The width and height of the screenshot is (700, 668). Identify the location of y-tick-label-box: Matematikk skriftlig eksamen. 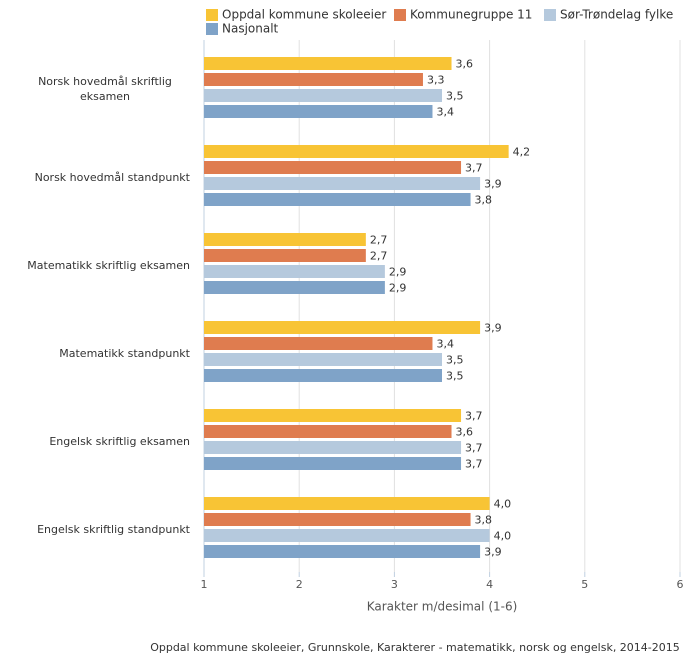
(95, 265).